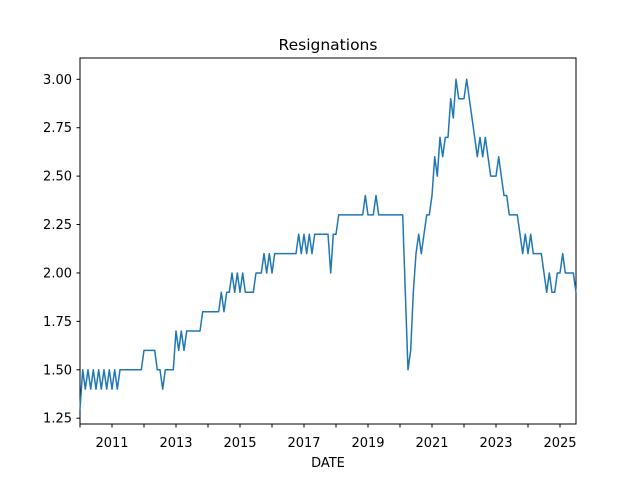  Describe the element at coordinates (495, 443) in the screenshot. I see `x-tick-label: 2023` at that location.